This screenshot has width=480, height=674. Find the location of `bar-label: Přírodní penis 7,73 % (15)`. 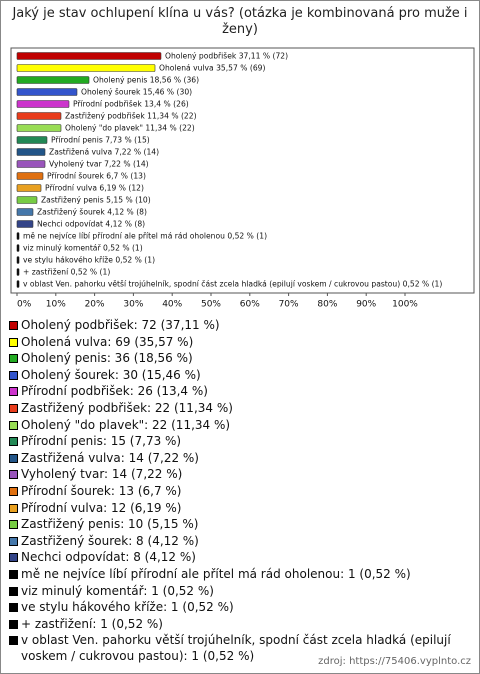

bar-label: Přírodní penis 7,73 % (15) is located at coordinates (100, 140).